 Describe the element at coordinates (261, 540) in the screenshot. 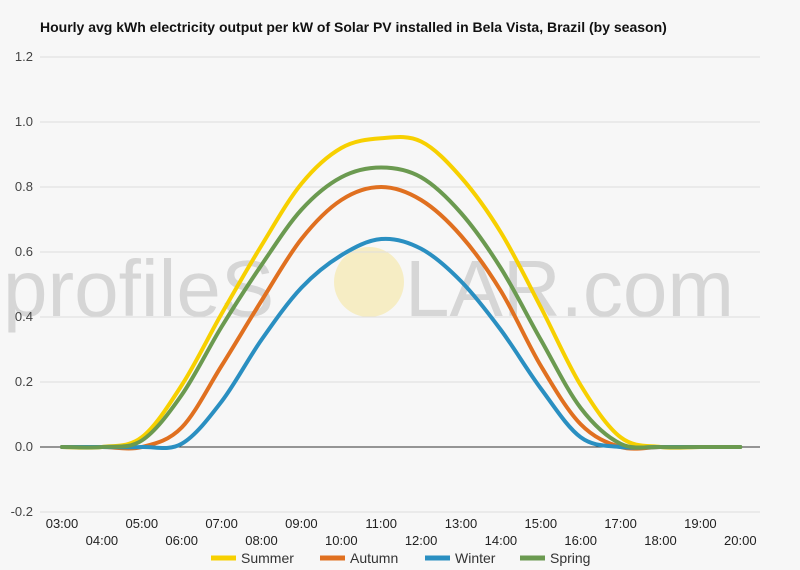

I see `x-tick-label: 08:00` at that location.